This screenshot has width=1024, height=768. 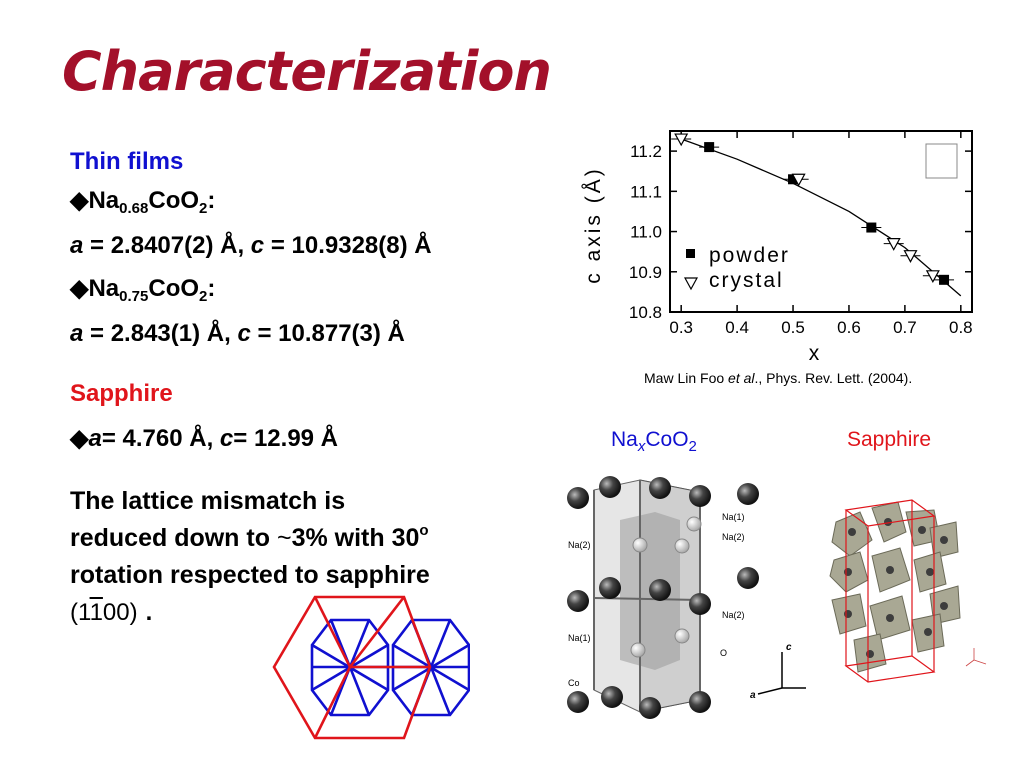 What do you see at coordinates (127, 161) in the screenshot?
I see `thin-films-heading: Thin films` at bounding box center [127, 161].